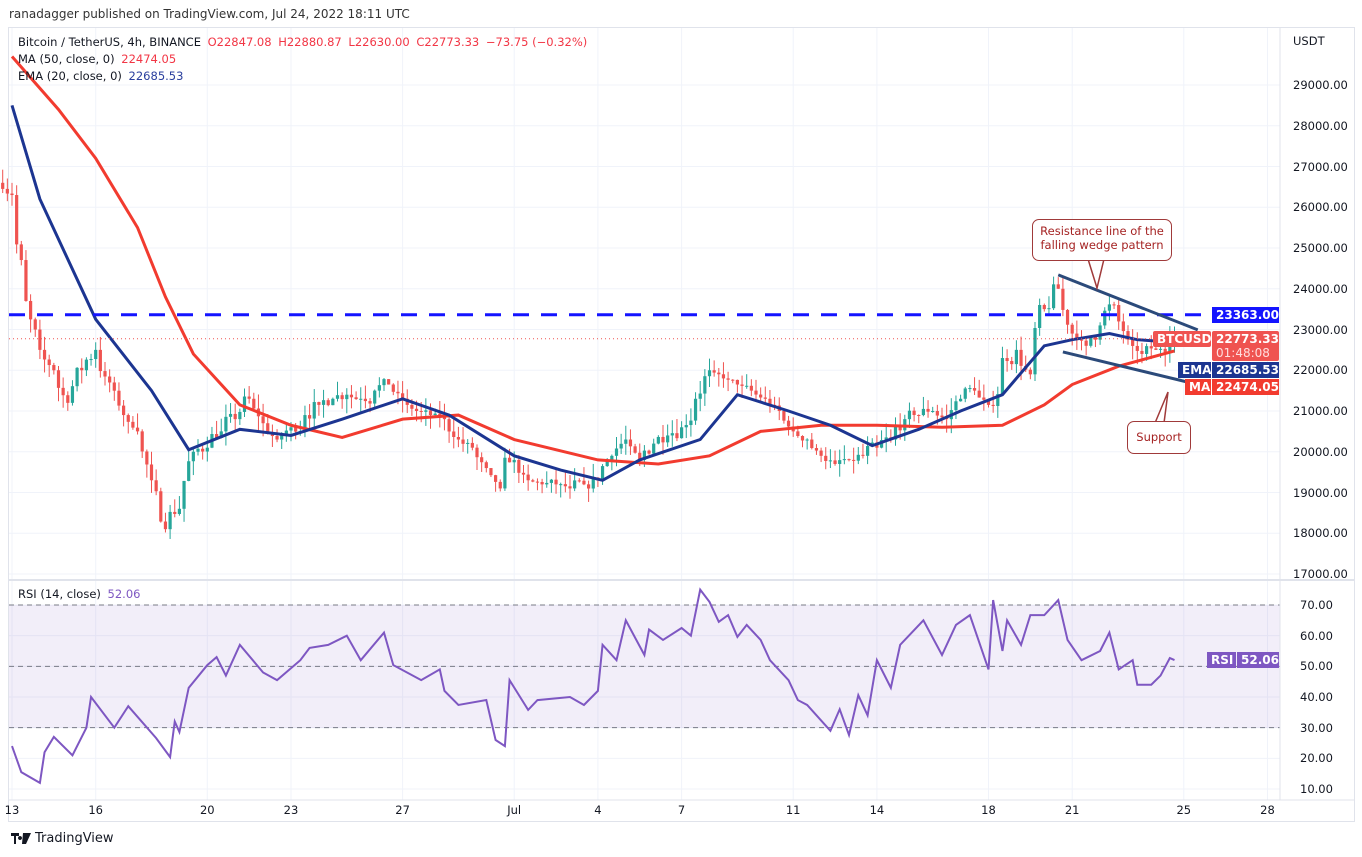 The height and width of the screenshot is (857, 1362). Describe the element at coordinates (1248, 339) in the screenshot. I see `last-price-value: 22773.33` at that location.